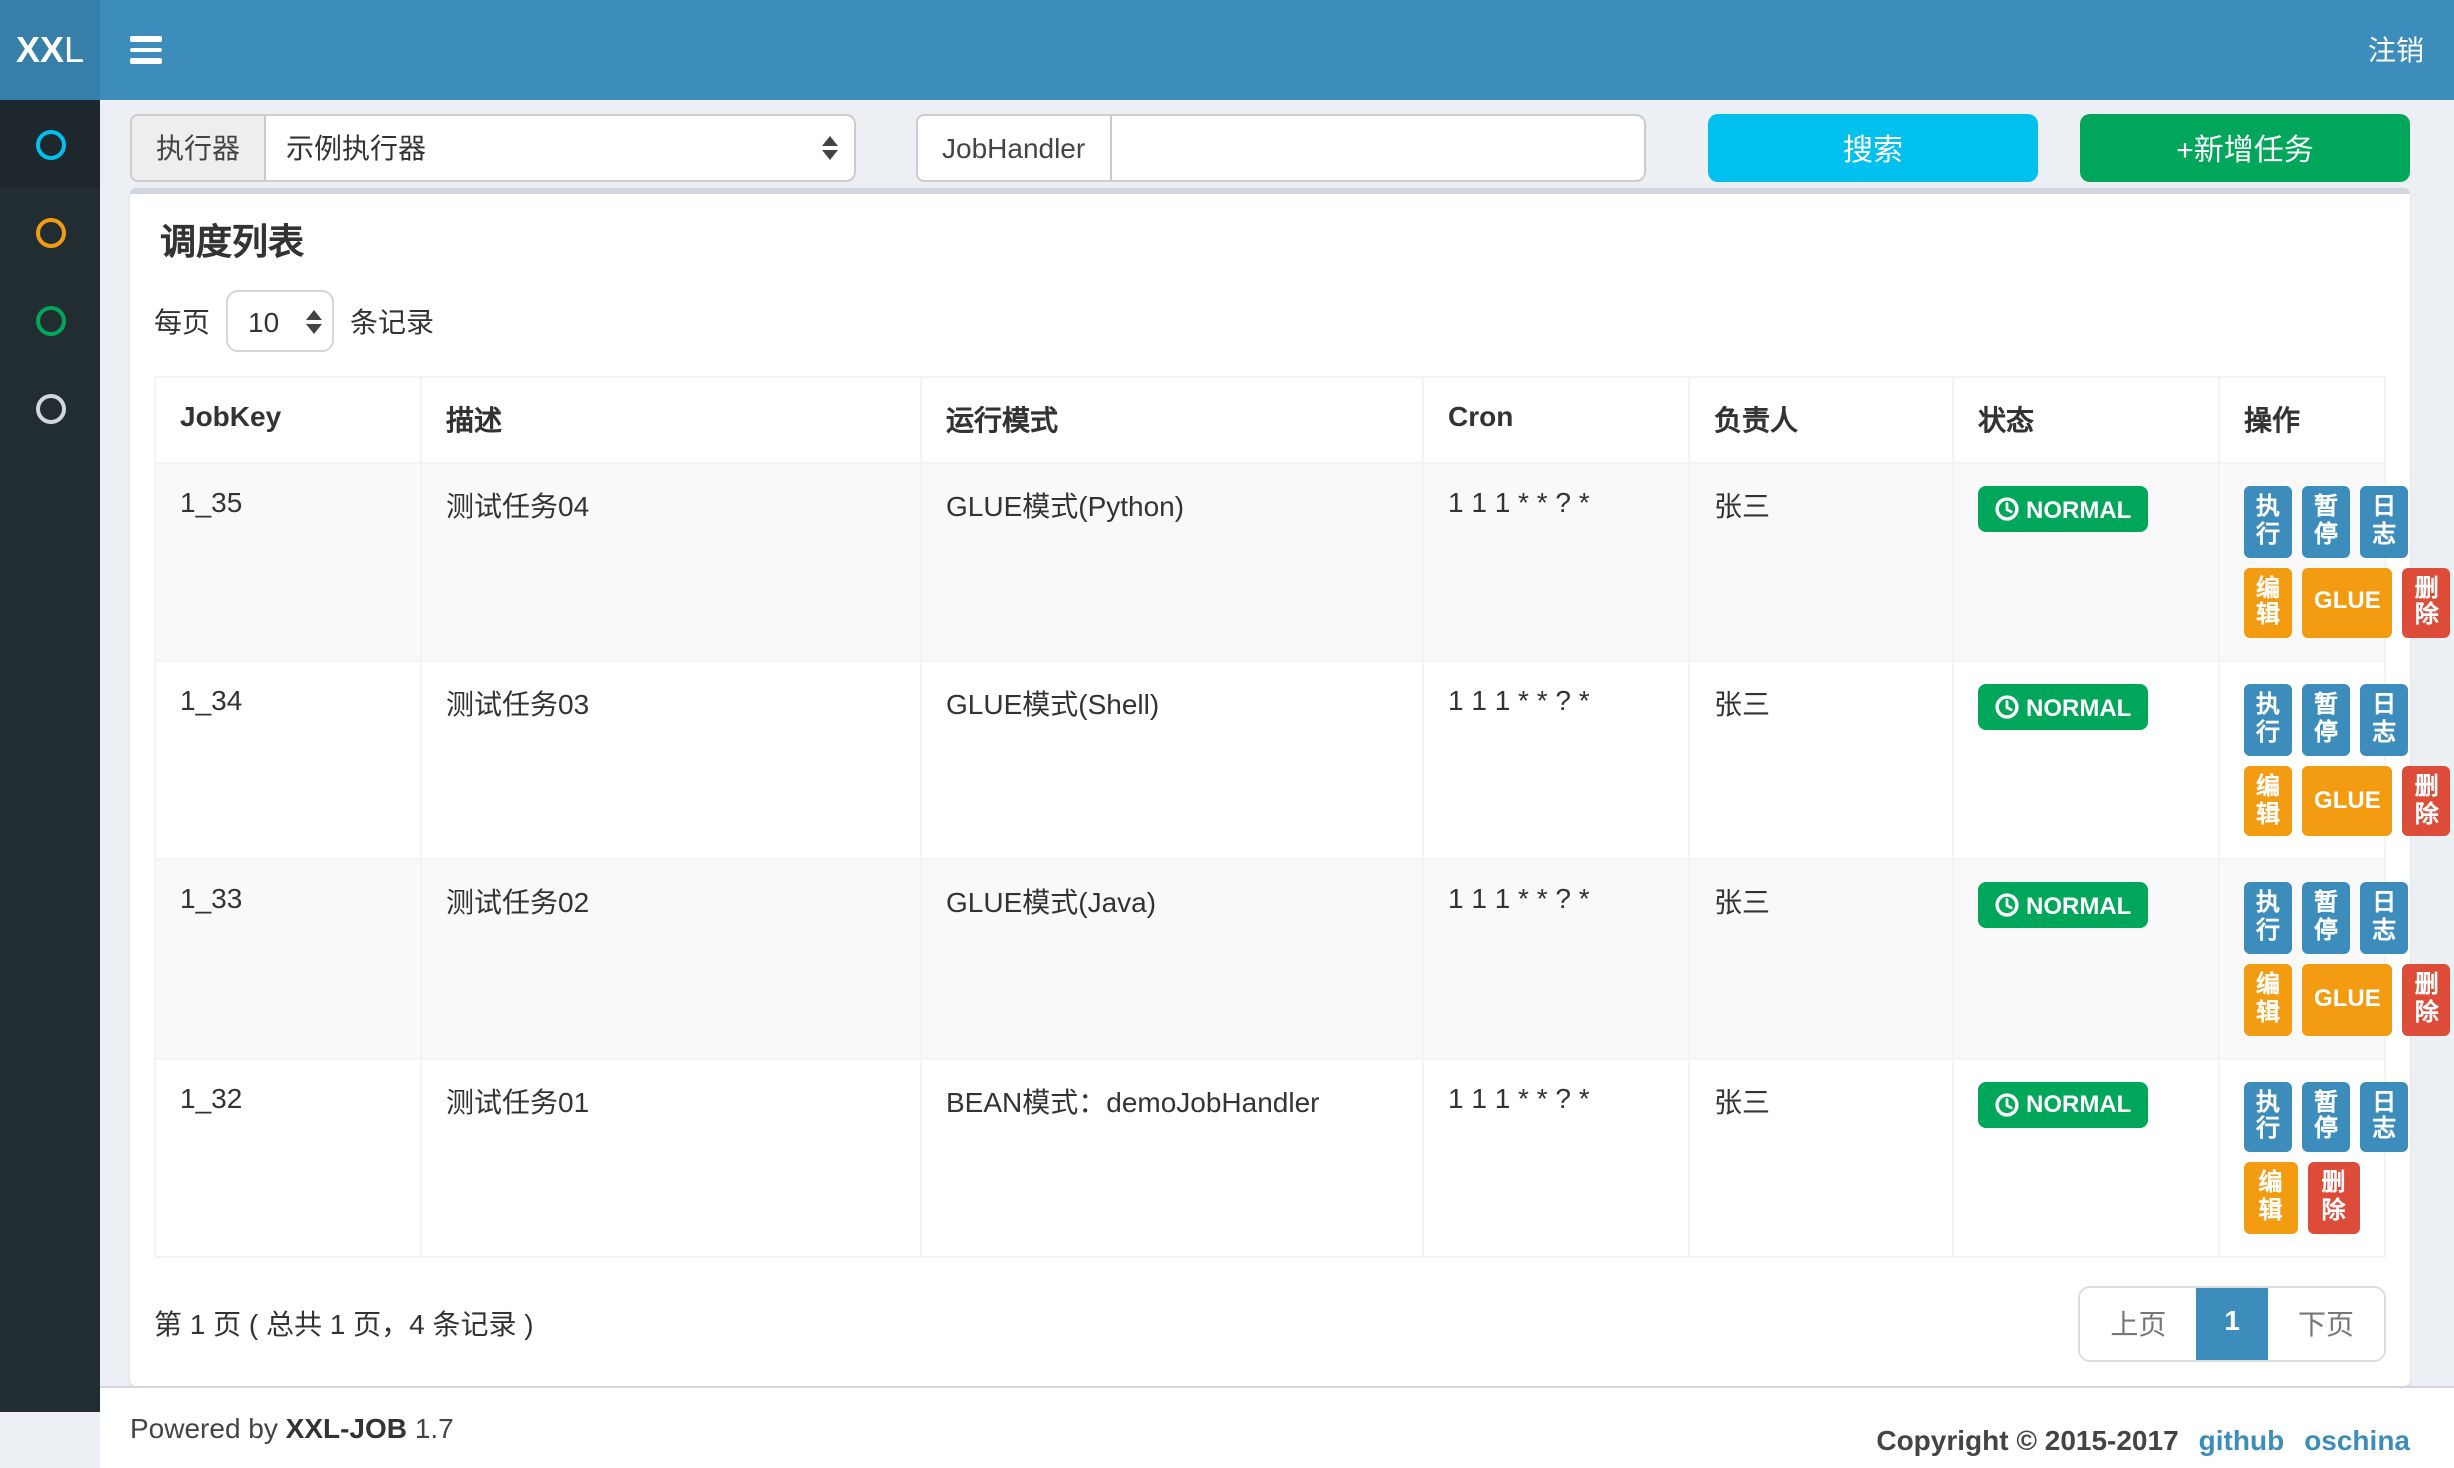  What do you see at coordinates (182, 321) in the screenshot?
I see `page-size-prefix: 每页` at bounding box center [182, 321].